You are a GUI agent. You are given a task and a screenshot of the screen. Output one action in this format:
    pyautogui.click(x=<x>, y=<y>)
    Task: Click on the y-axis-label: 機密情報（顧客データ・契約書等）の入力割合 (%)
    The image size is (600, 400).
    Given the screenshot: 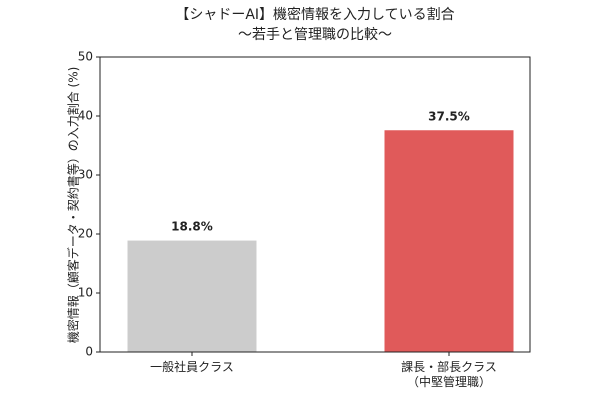 What is the action you would take?
    pyautogui.click(x=73, y=205)
    